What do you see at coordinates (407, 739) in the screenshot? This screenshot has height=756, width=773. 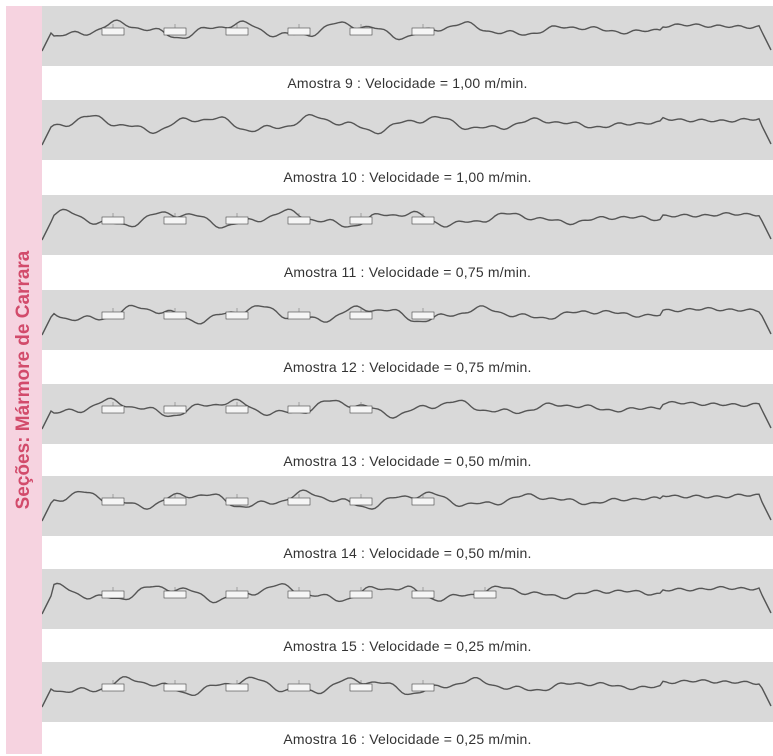 I see `sample-caption: Amostra 16 : Velocidade = 0,25 m/min.` at bounding box center [407, 739].